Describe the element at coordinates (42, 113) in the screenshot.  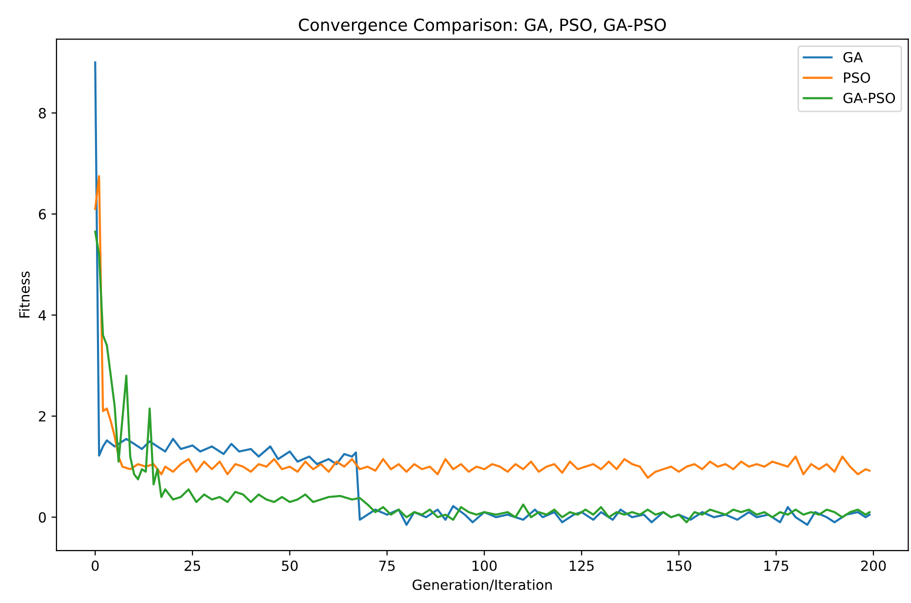
I see `y-tick-label: 8` at that location.